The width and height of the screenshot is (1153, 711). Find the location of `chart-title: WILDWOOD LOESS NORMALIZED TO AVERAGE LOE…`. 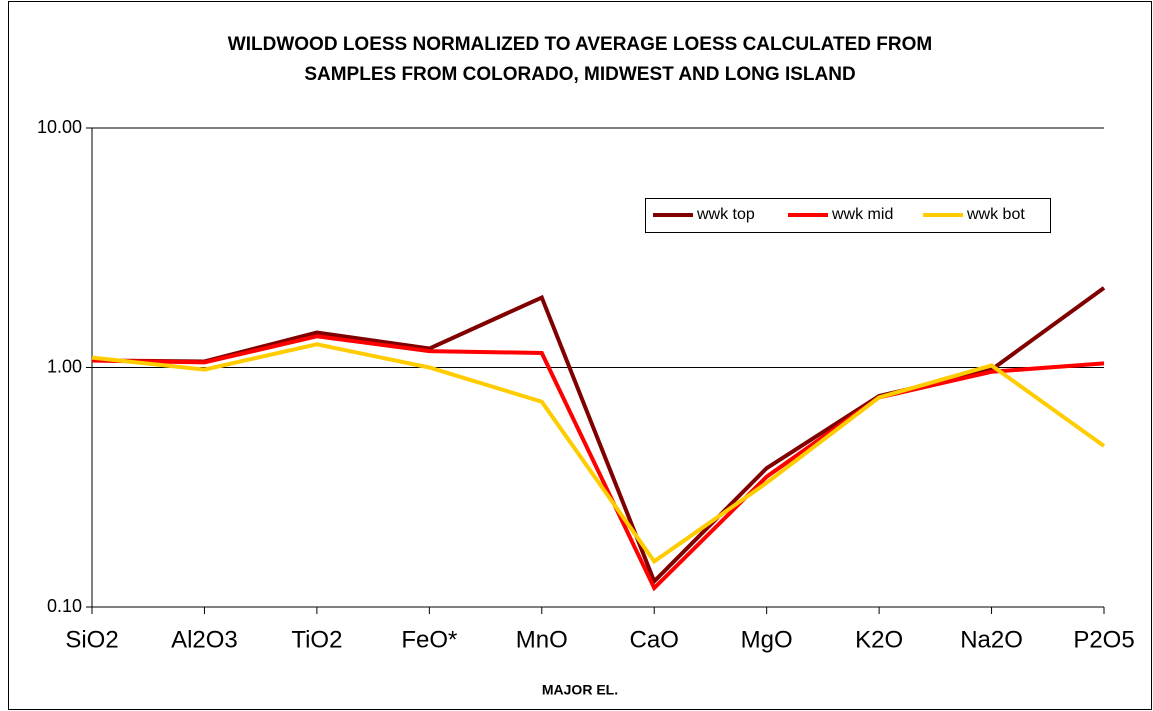

chart-title: WILDWOOD LOESS NORMALIZED TO AVERAGE LOE… is located at coordinates (580, 44).